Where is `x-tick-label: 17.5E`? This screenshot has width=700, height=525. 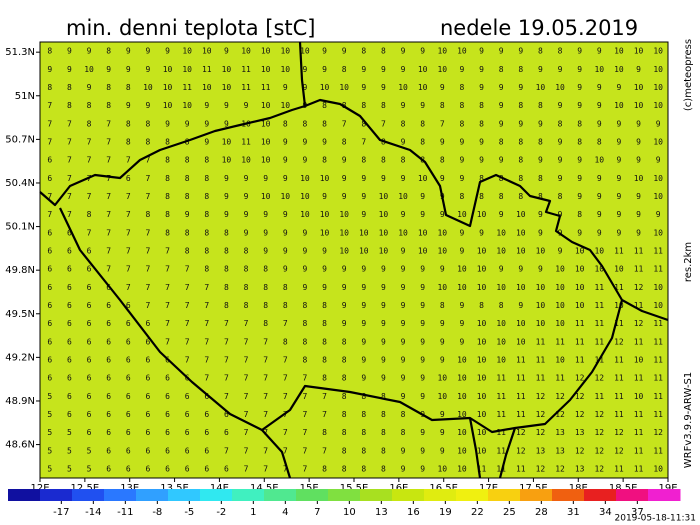 x-tick-label: 17.5E is located at coordinates (533, 488).